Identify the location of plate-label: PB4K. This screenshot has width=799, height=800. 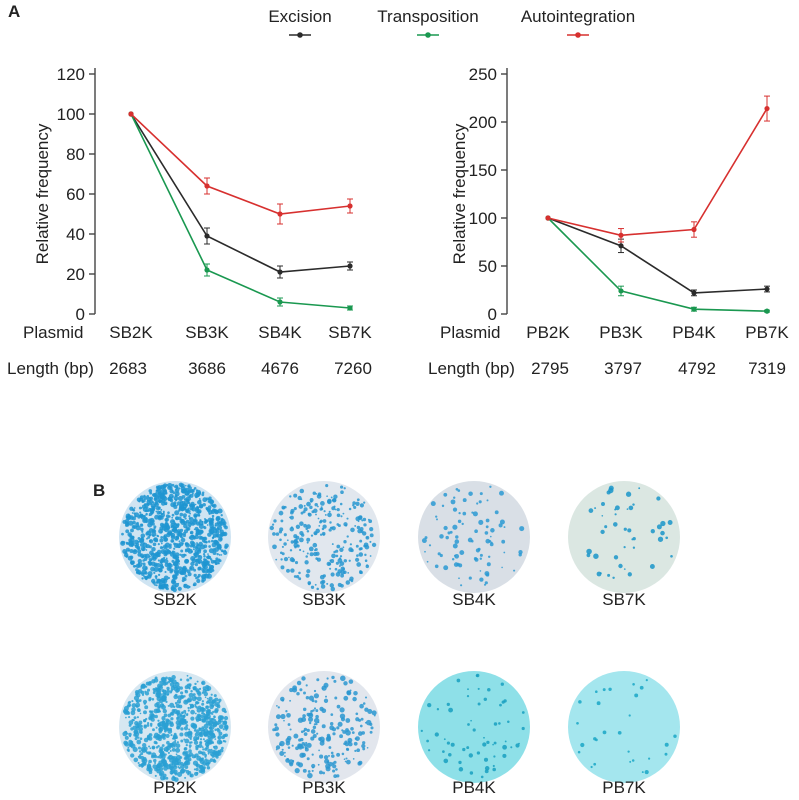
(474, 787).